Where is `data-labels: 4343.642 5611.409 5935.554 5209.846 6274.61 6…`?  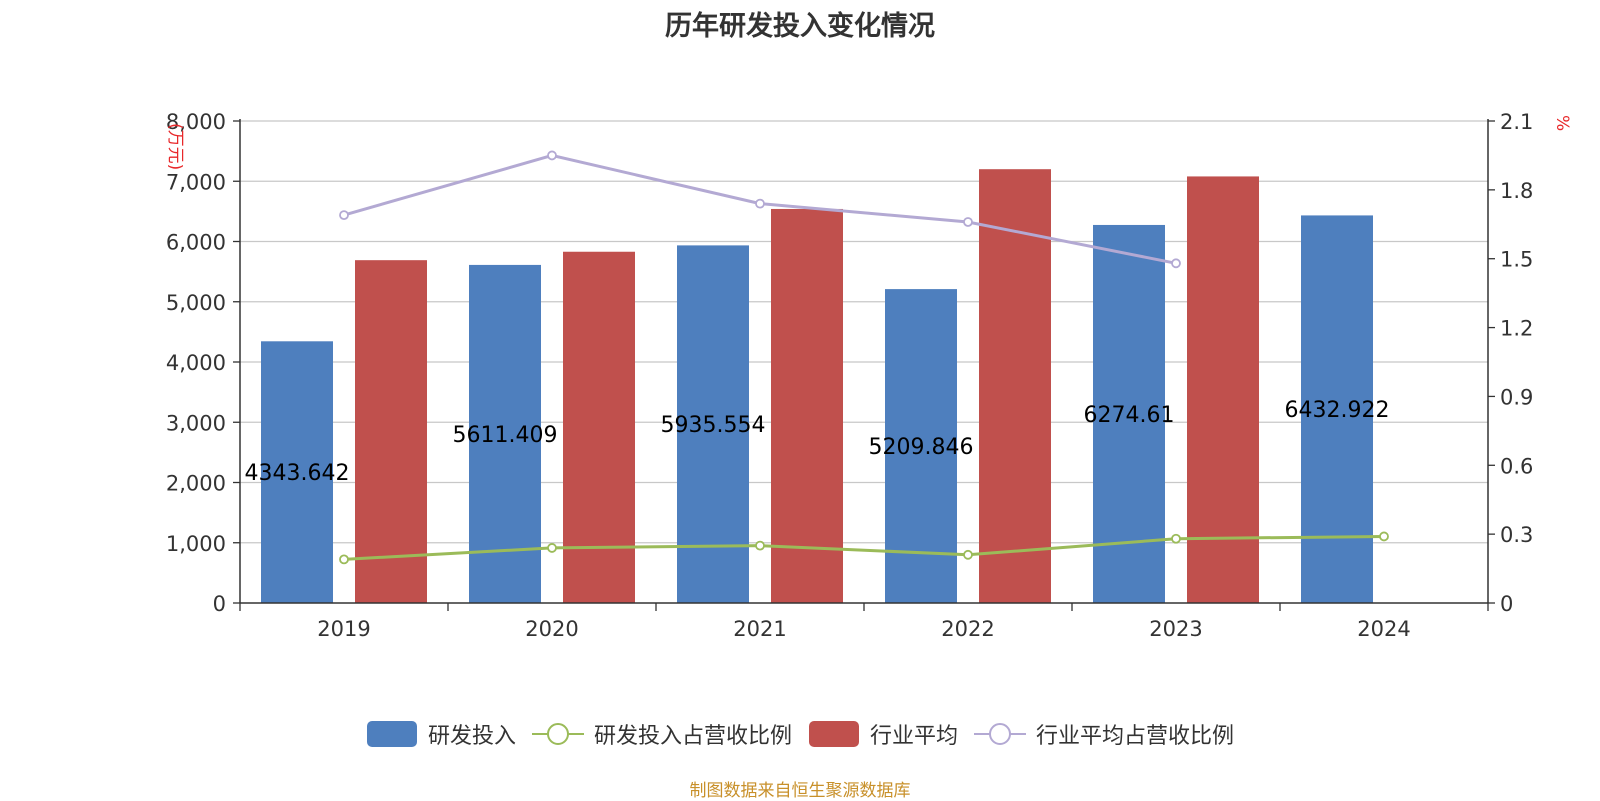
data-labels: 4343.642 5611.409 5935.554 5209.846 6274.61 6… is located at coordinates (817, 442).